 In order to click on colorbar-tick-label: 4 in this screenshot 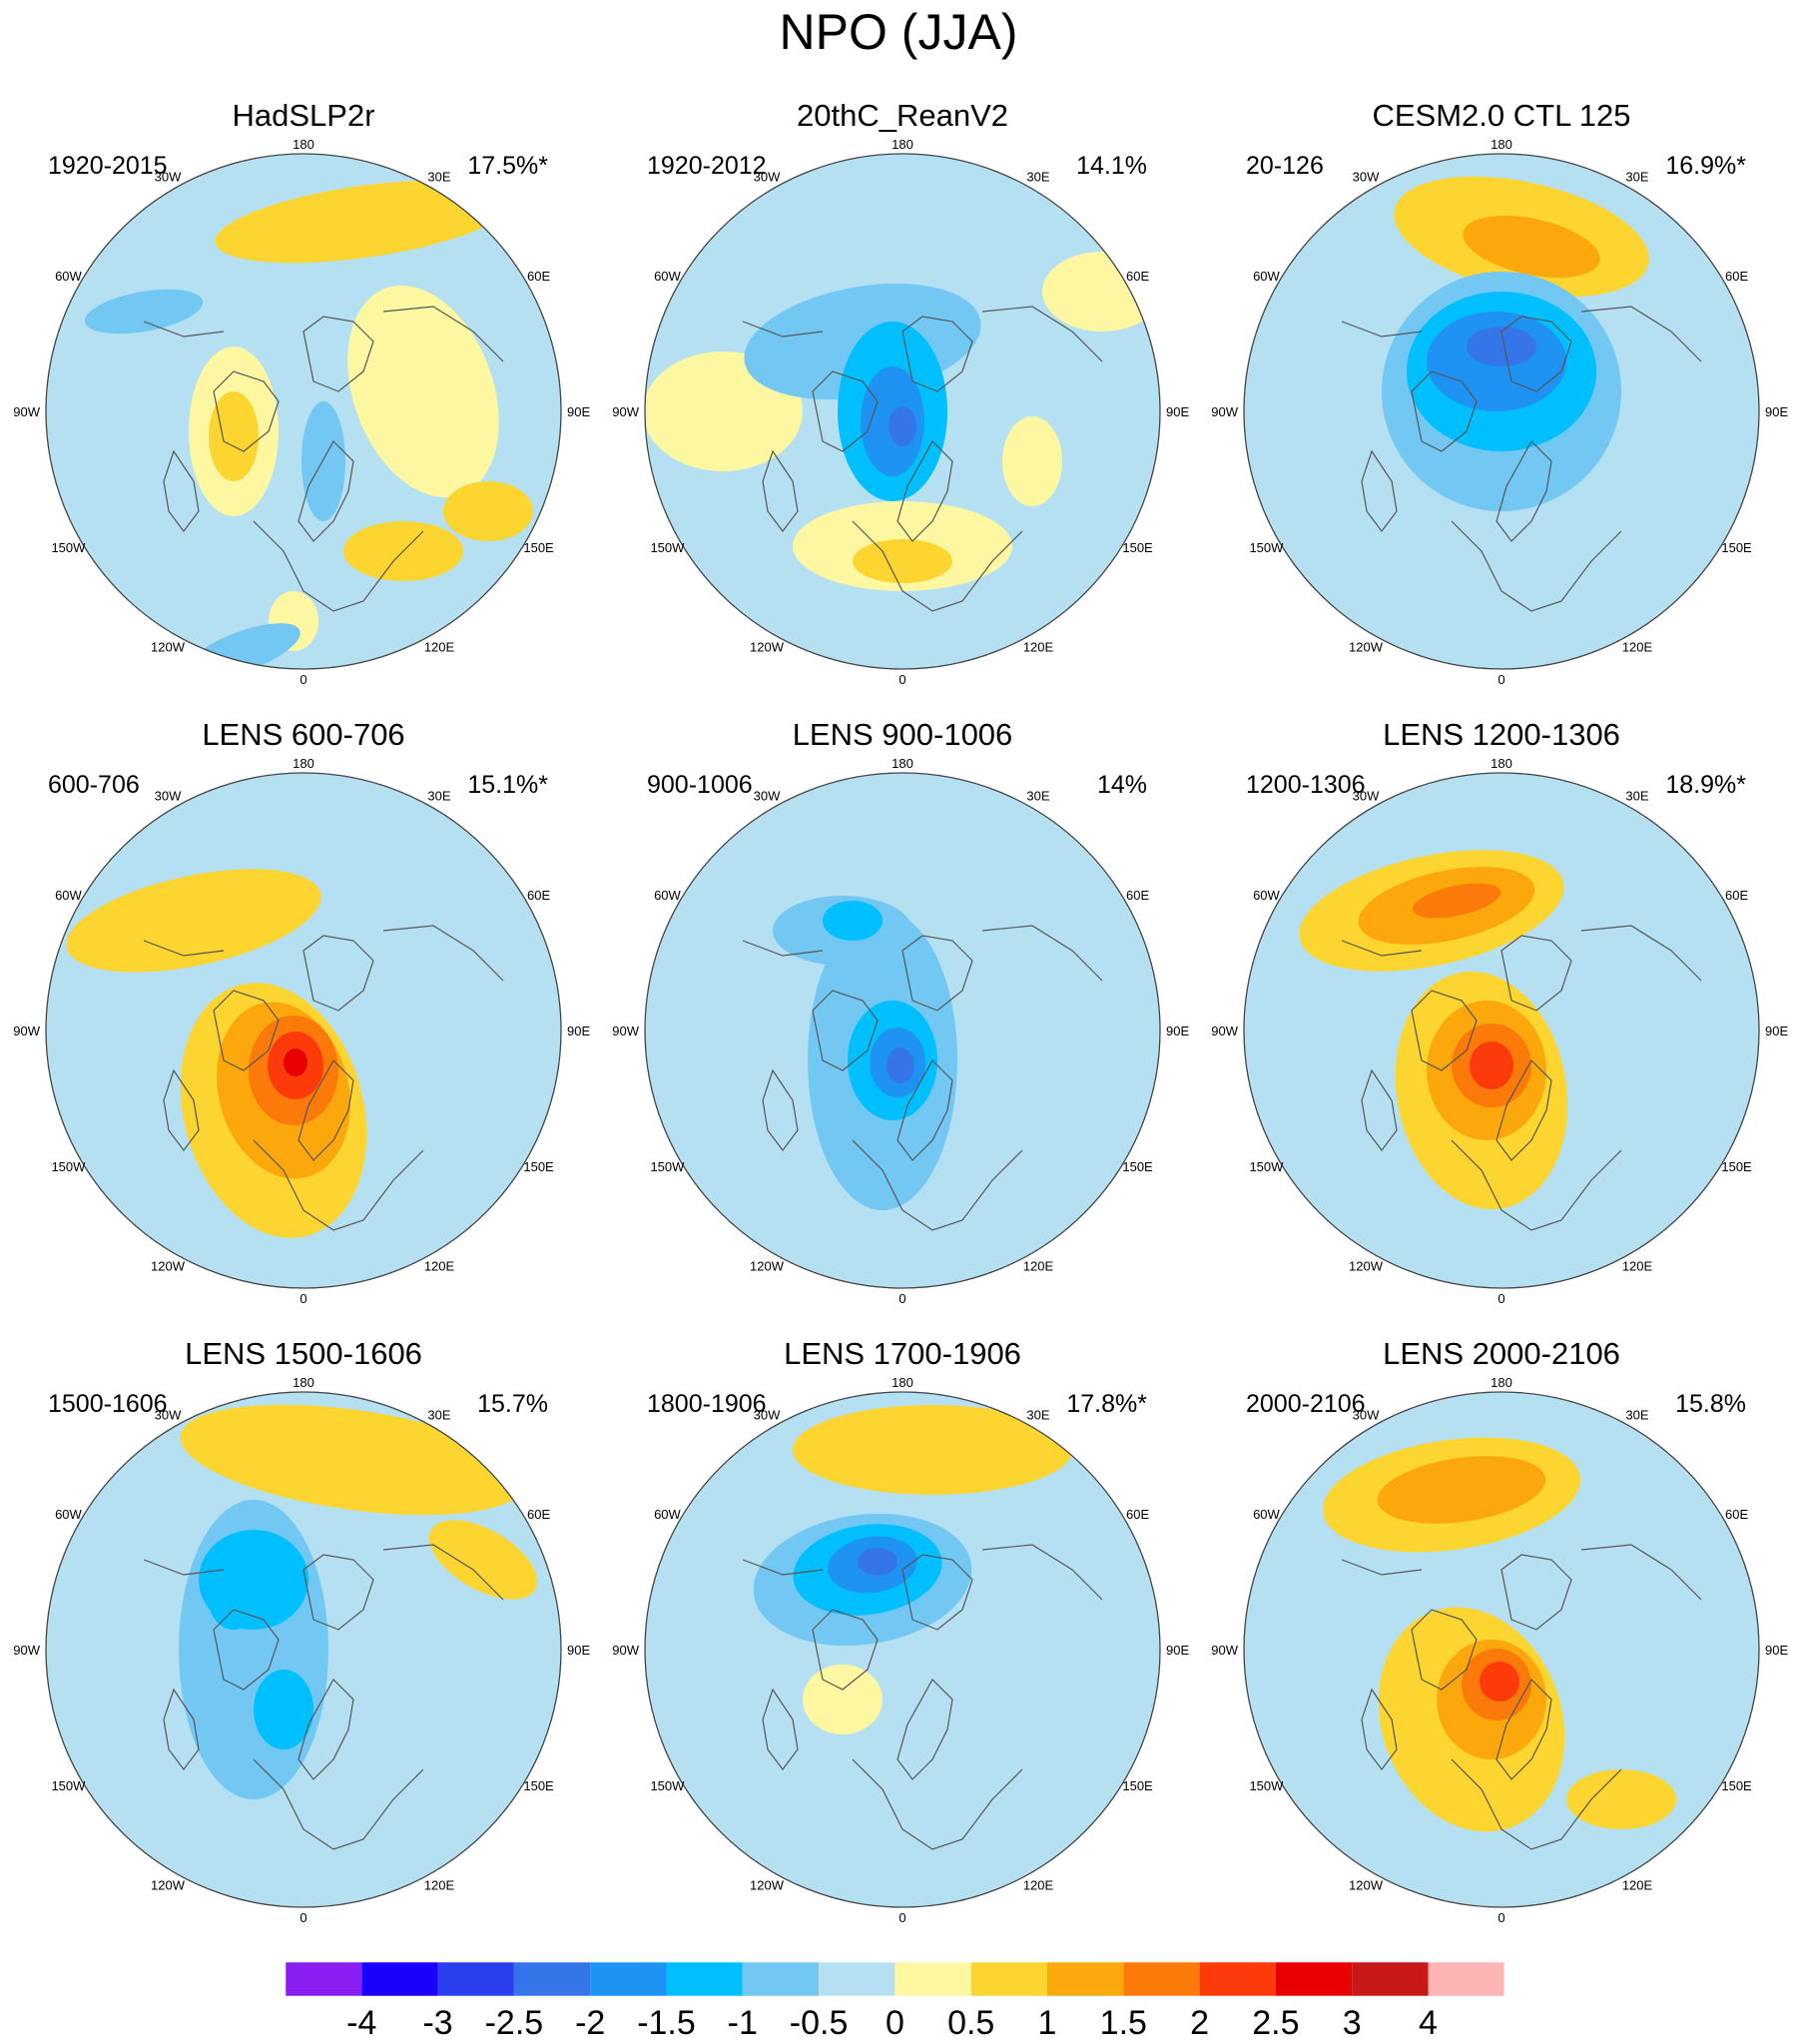, I will do `click(1428, 2023)`.